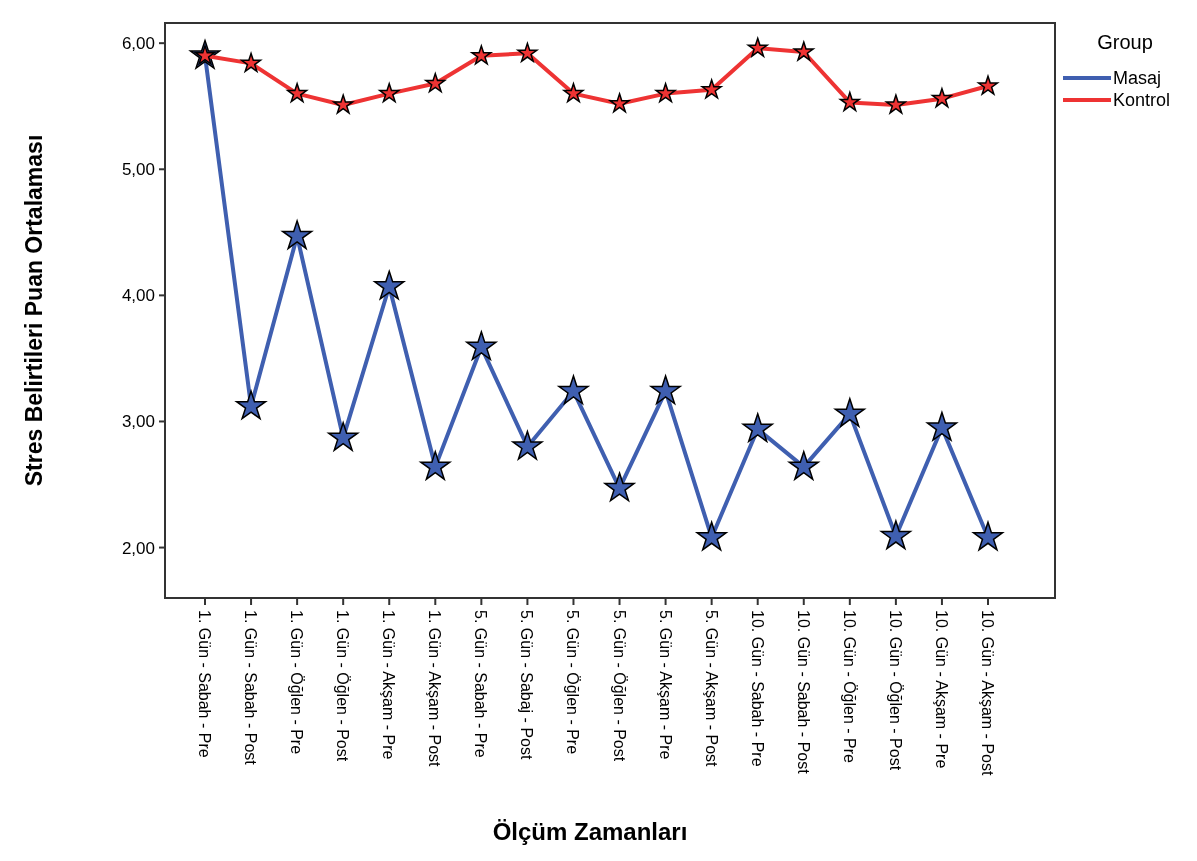 The width and height of the screenshot is (1197, 861). Describe the element at coordinates (1125, 42) in the screenshot. I see `legend-title: Group` at that location.